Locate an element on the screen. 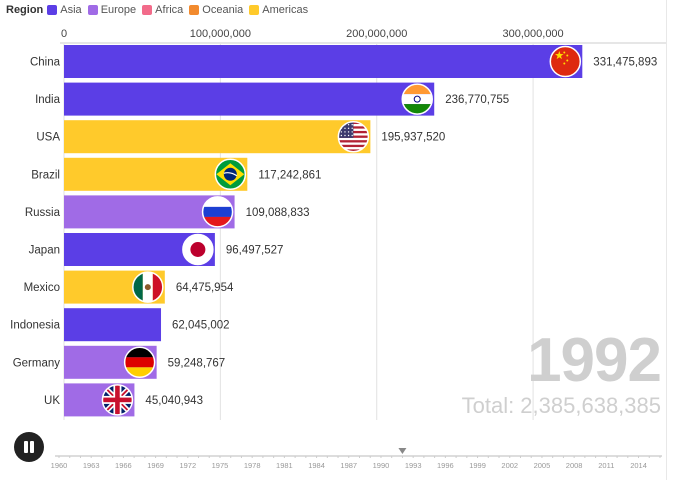 This screenshot has height=480, width=680. category-label: China is located at coordinates (45, 63).